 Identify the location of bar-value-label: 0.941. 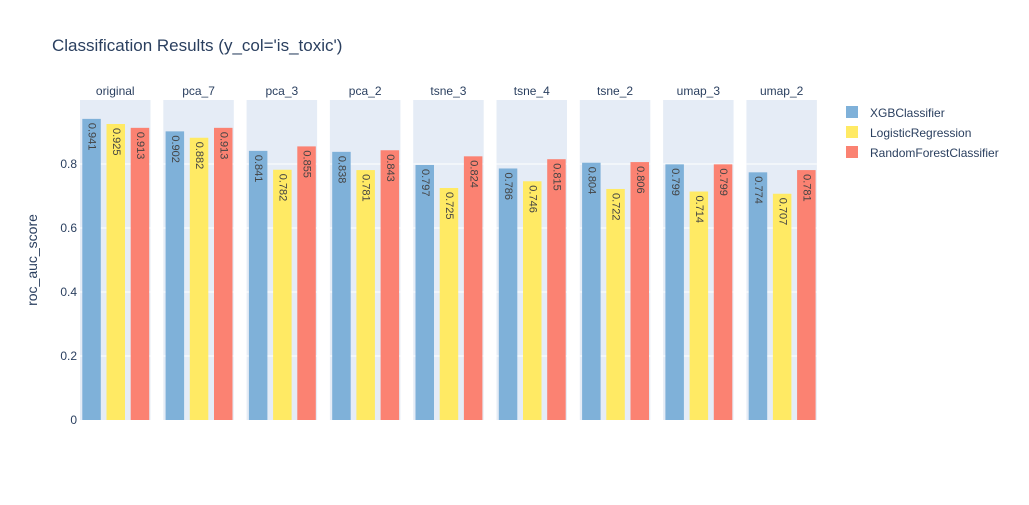
(92, 137).